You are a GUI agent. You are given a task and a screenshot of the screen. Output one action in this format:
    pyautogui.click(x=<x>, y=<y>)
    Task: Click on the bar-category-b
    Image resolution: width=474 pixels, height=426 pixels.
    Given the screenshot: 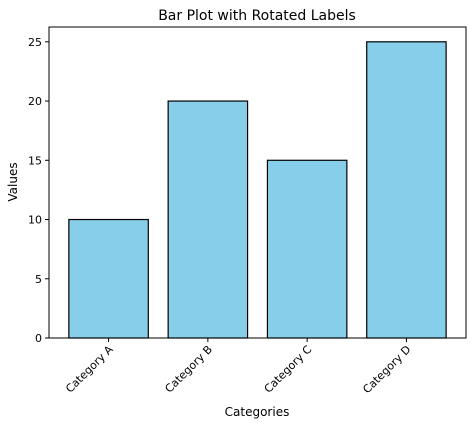 What is the action you would take?
    pyautogui.click(x=208, y=219)
    